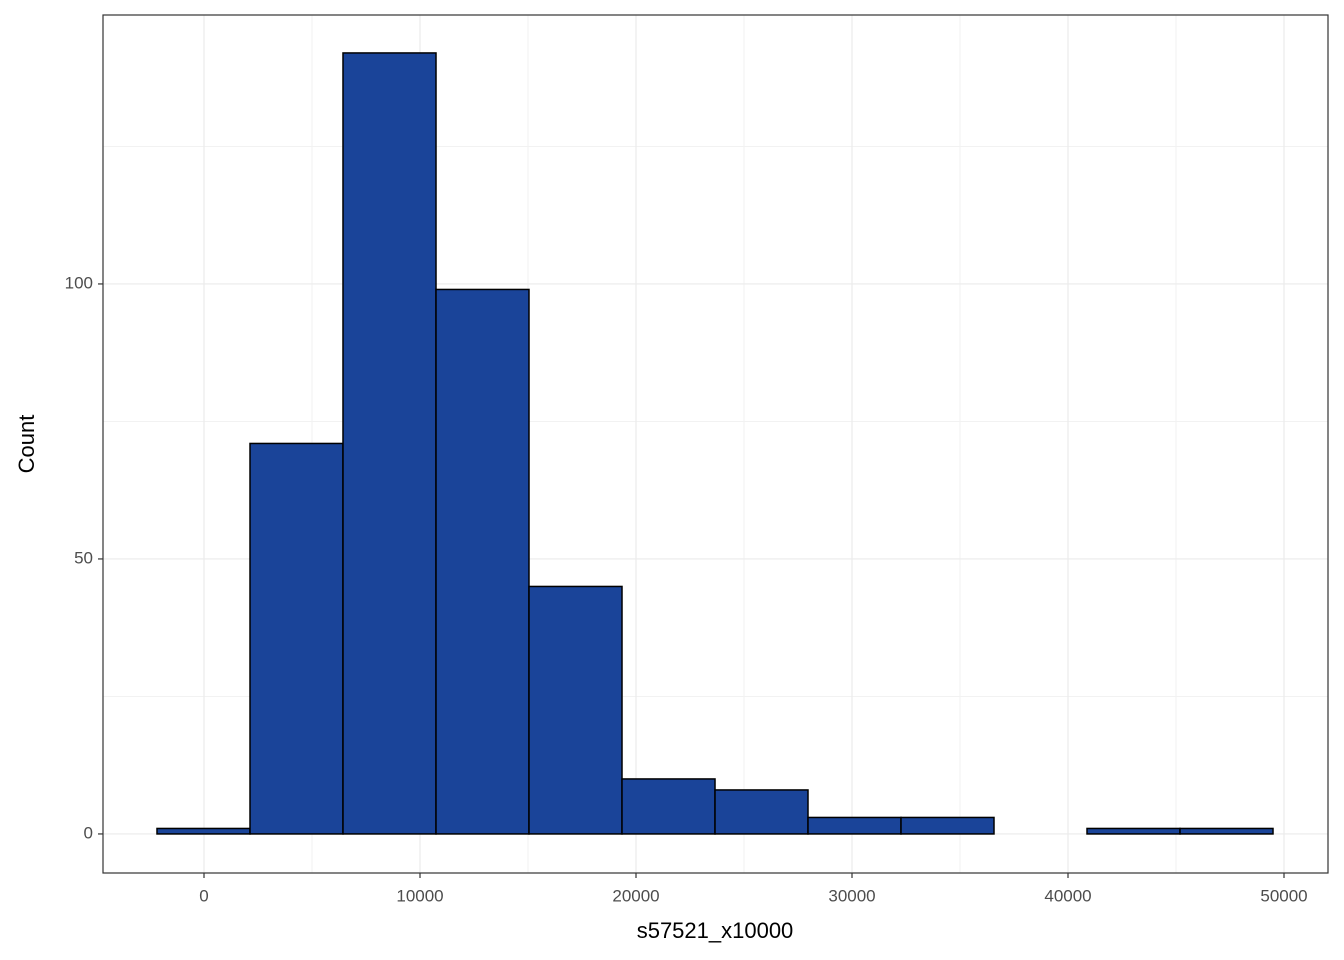 This screenshot has width=1344, height=960. I want to click on x-tick-label: 0, so click(203, 895).